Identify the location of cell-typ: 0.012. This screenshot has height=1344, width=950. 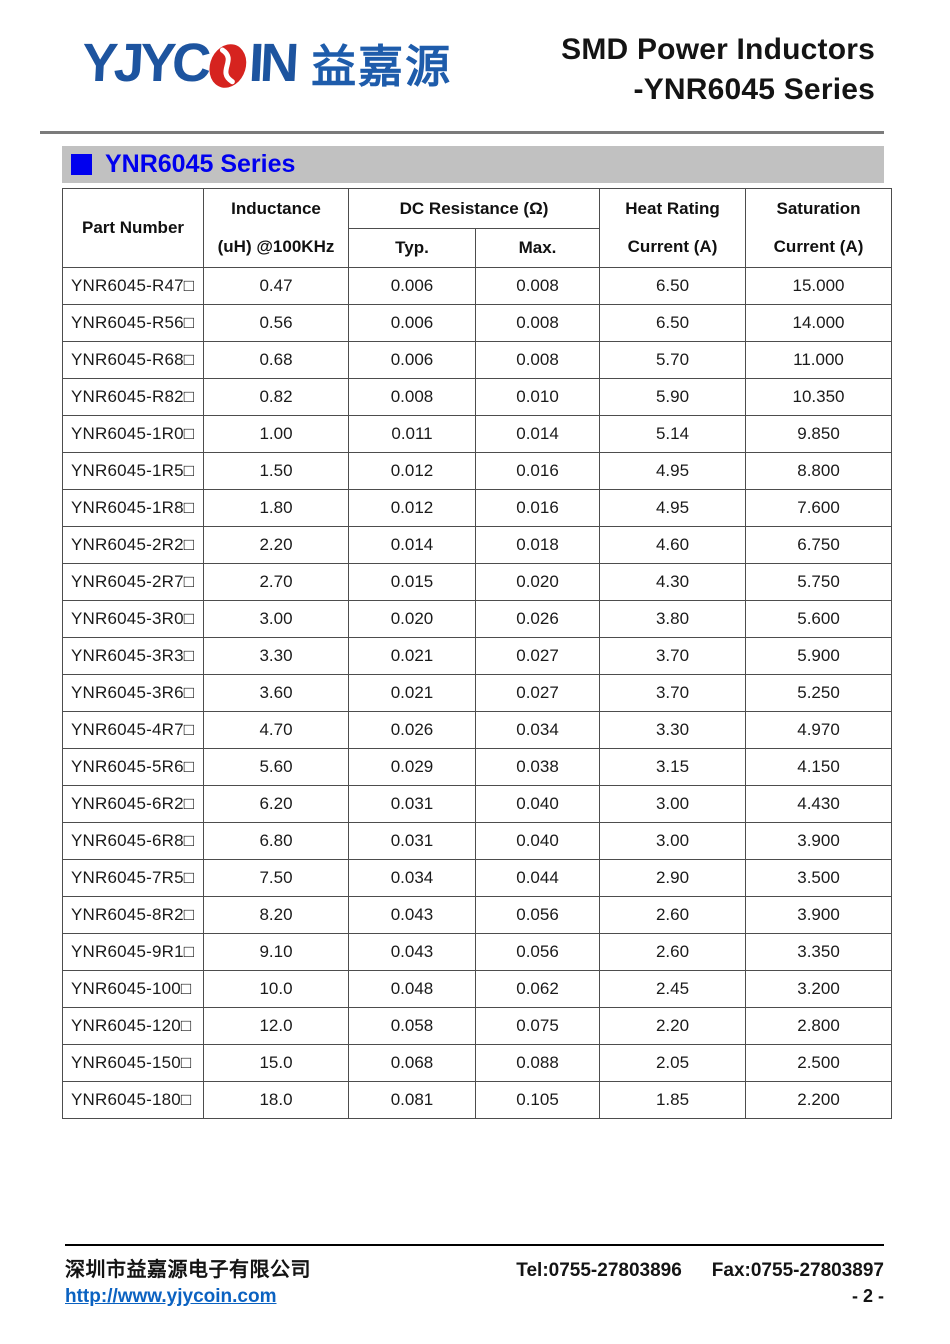
(412, 508).